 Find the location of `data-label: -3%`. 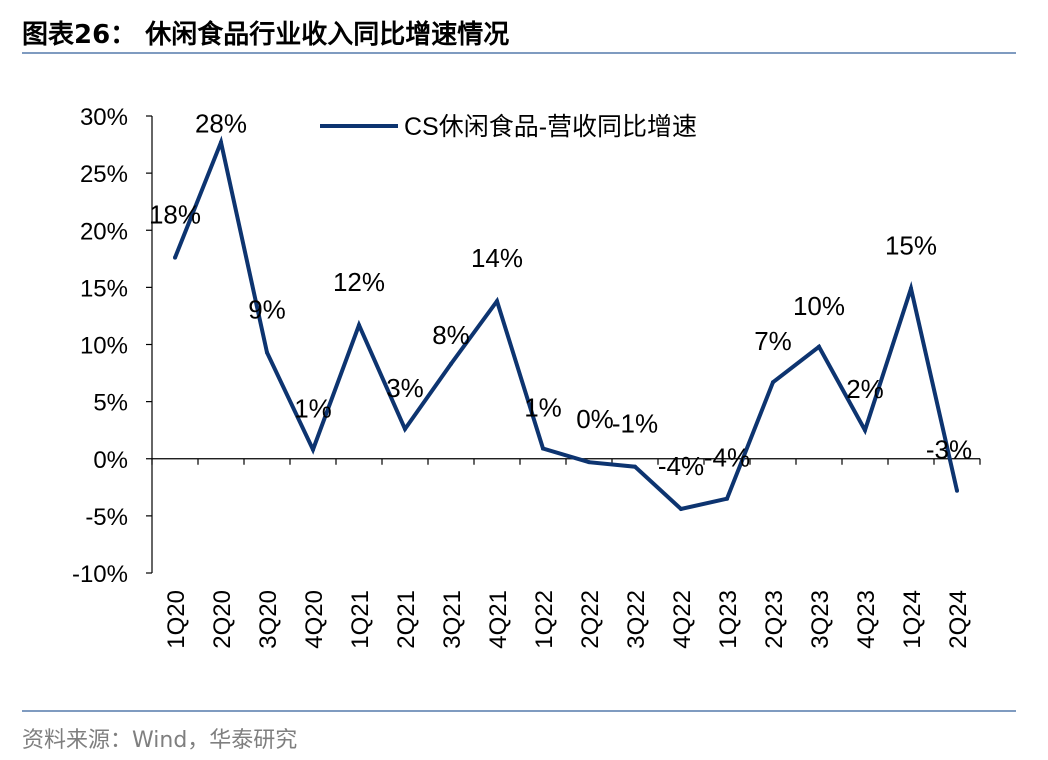

data-label: -3% is located at coordinates (949, 450).